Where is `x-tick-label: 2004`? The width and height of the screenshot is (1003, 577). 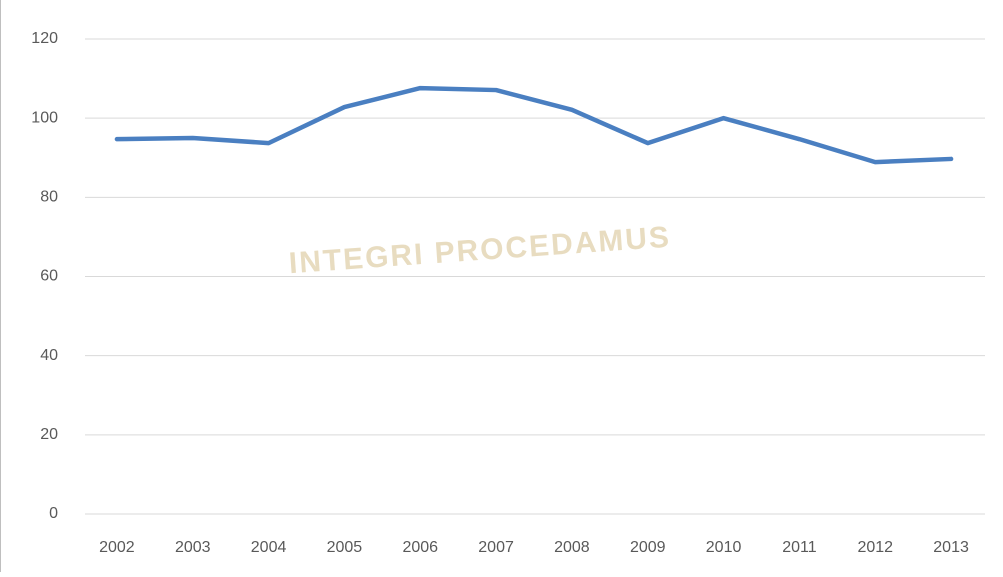 x-tick-label: 2004 is located at coordinates (269, 547).